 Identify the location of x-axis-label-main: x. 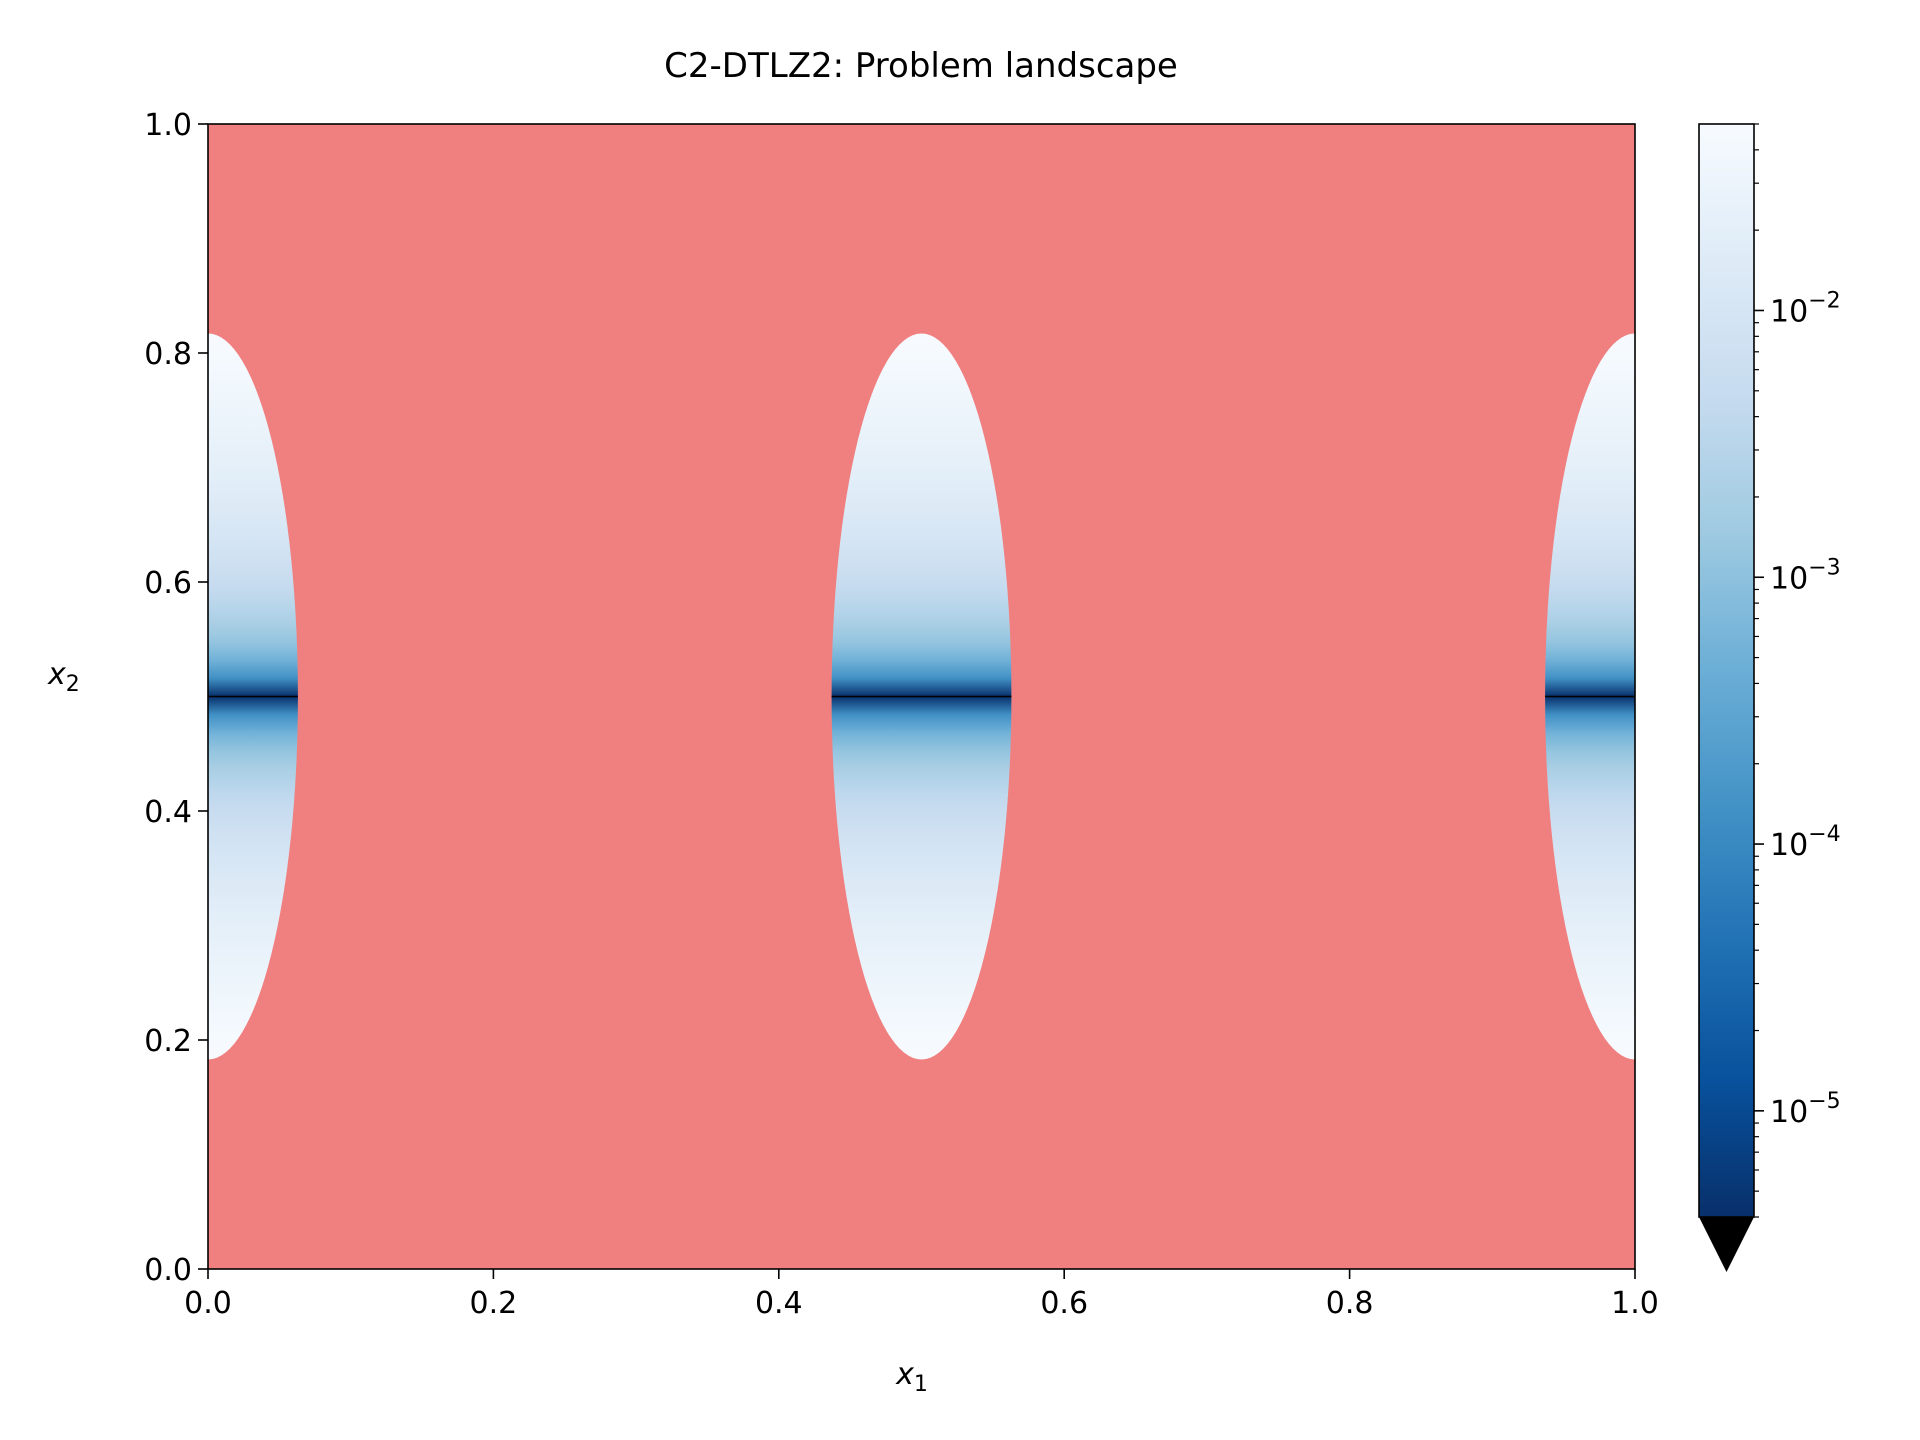
(904, 1374).